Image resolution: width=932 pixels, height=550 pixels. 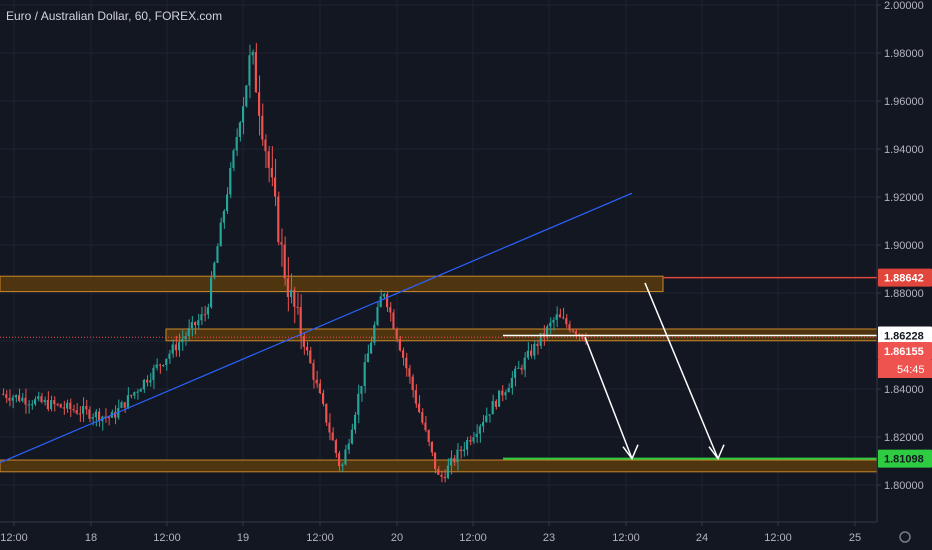 I want to click on gear-icon, so click(x=905, y=537).